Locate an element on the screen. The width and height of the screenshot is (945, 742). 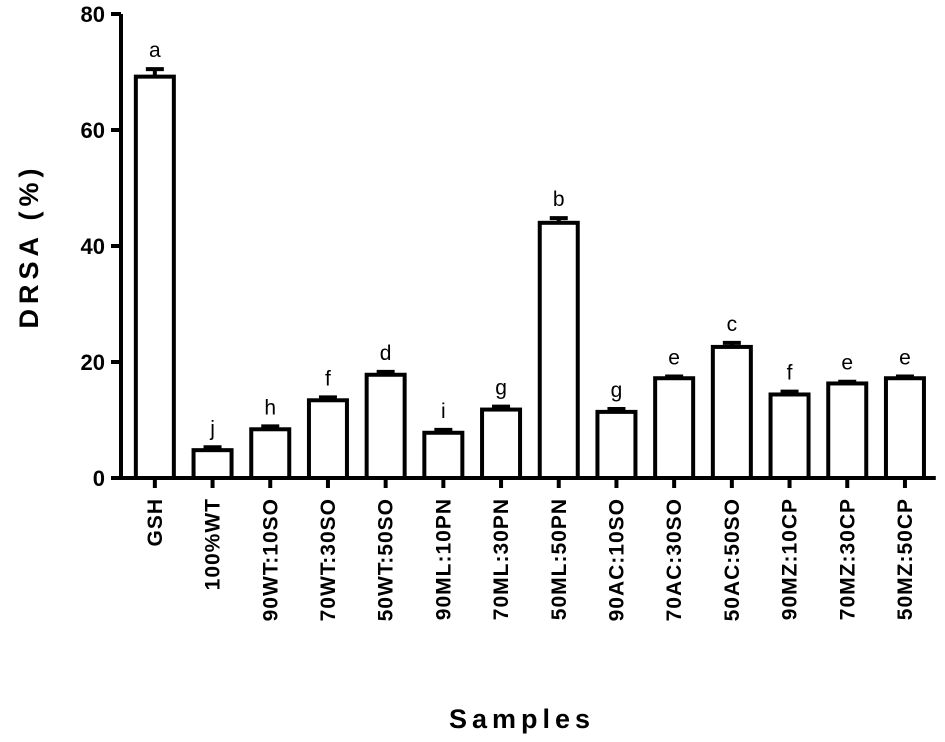
x-tick-label: 90AC:10SO is located at coordinates (616, 559).